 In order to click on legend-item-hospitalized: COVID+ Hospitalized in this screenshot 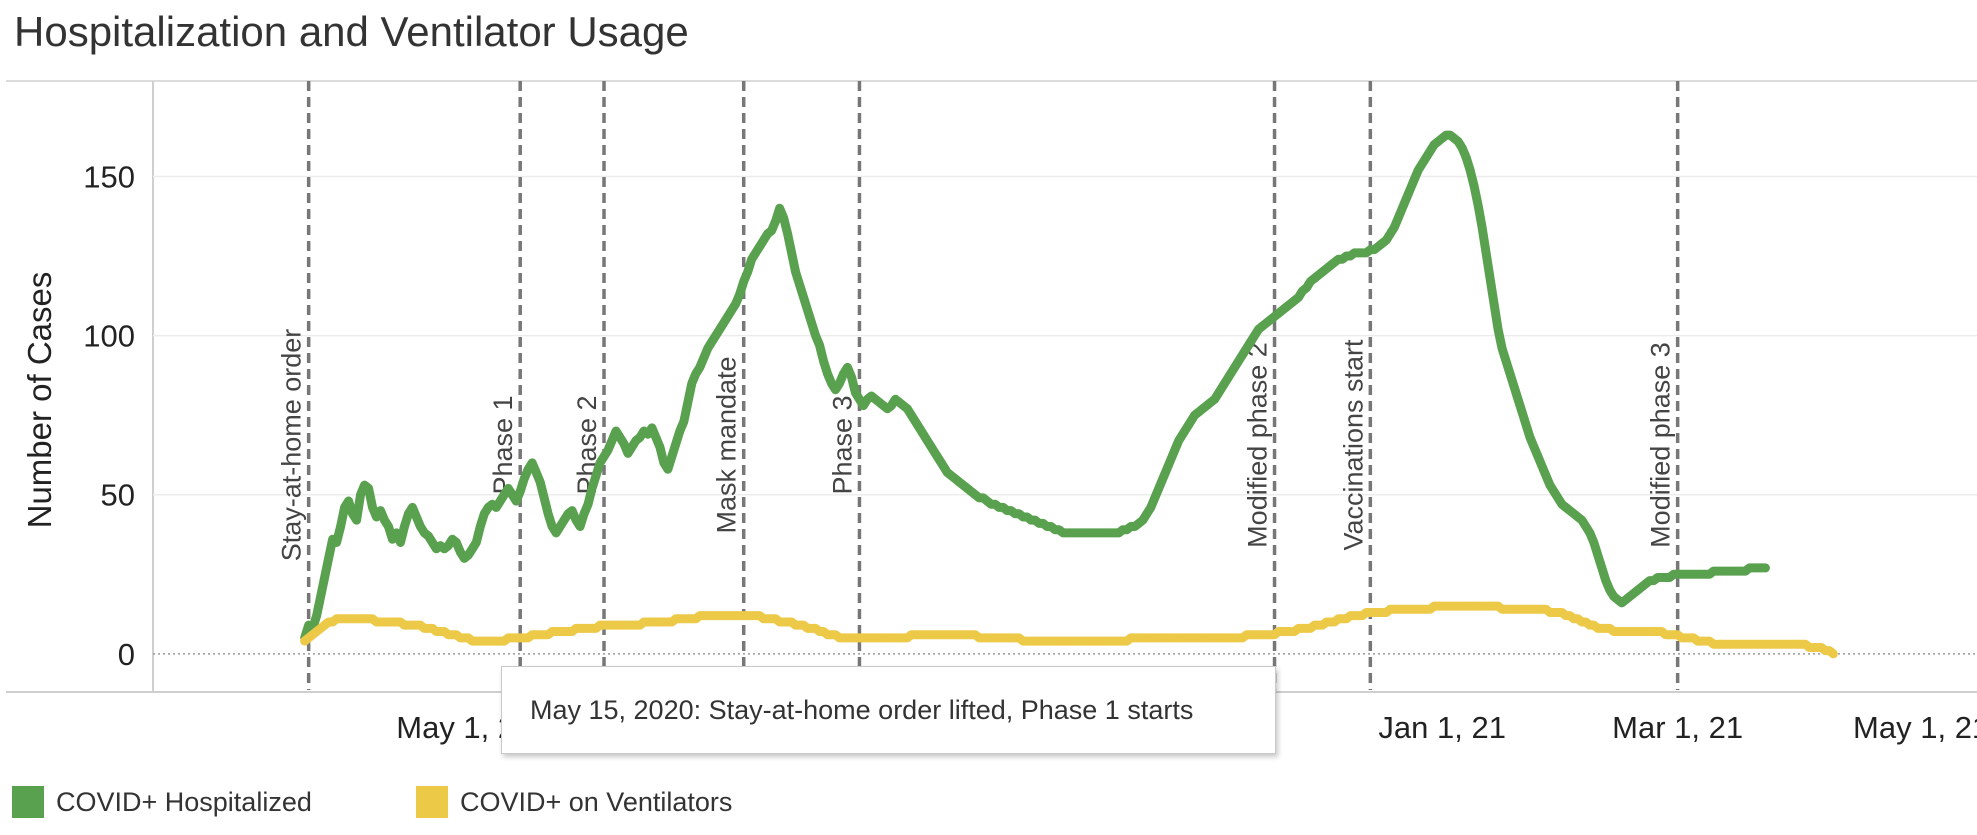, I will do `click(162, 802)`.